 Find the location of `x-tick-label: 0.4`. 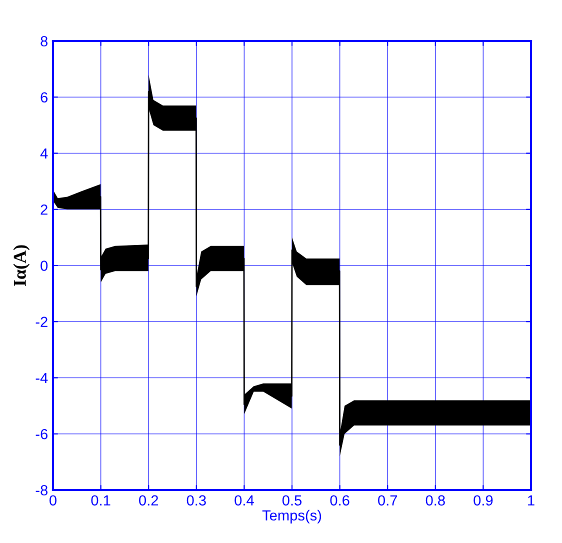

x-tick-label: 0.4 is located at coordinates (244, 500).